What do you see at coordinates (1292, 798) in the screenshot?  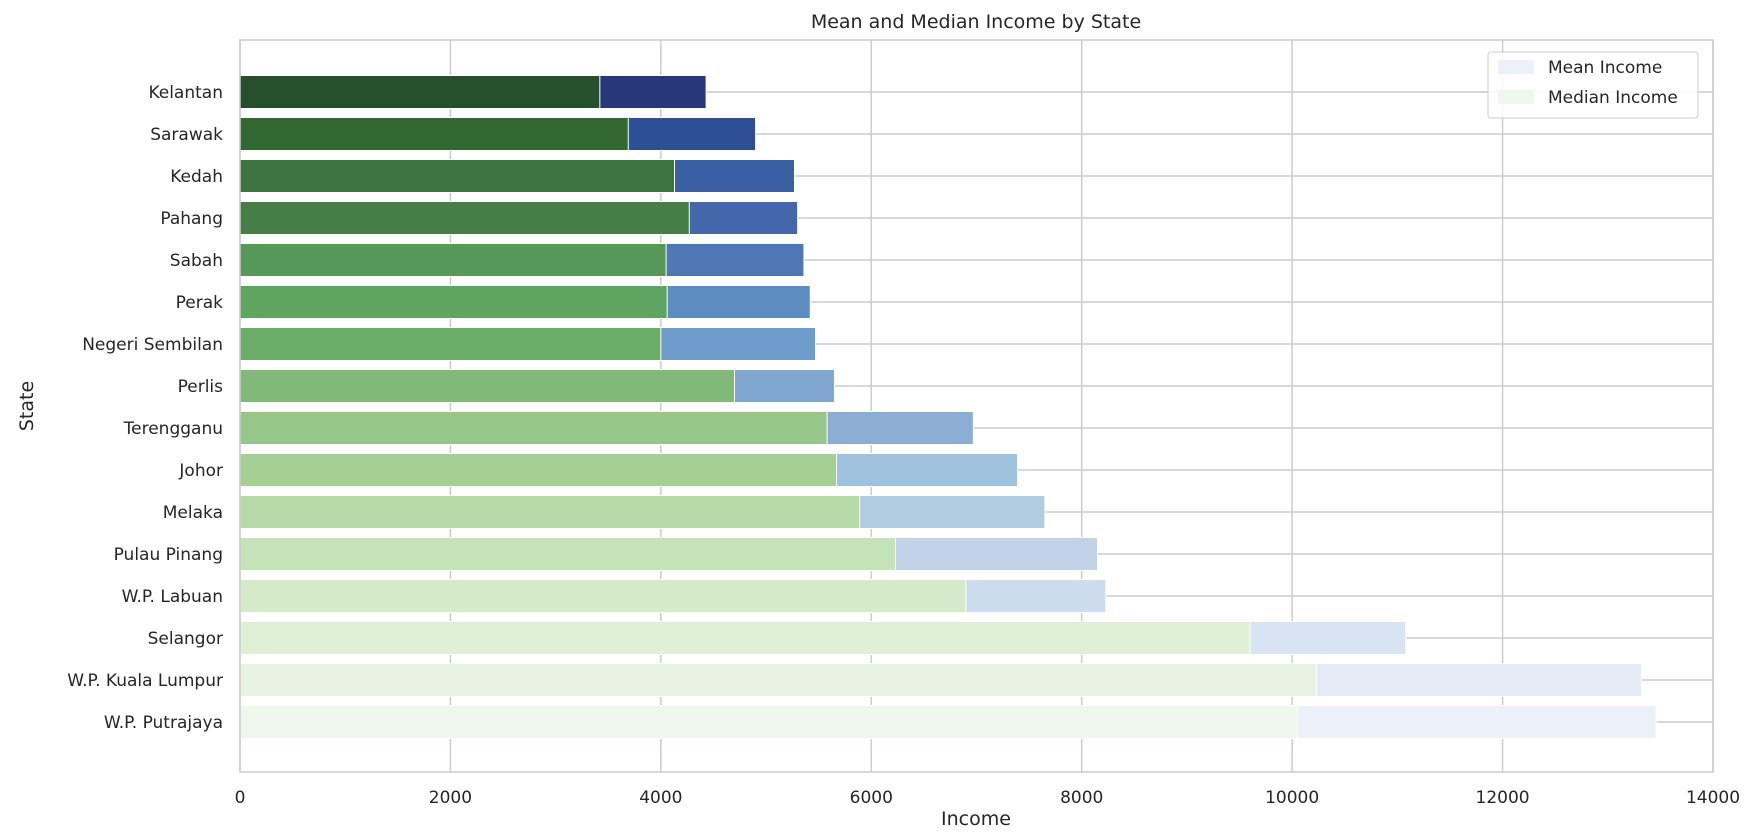 I see `x-tick-label: 10000` at bounding box center [1292, 798].